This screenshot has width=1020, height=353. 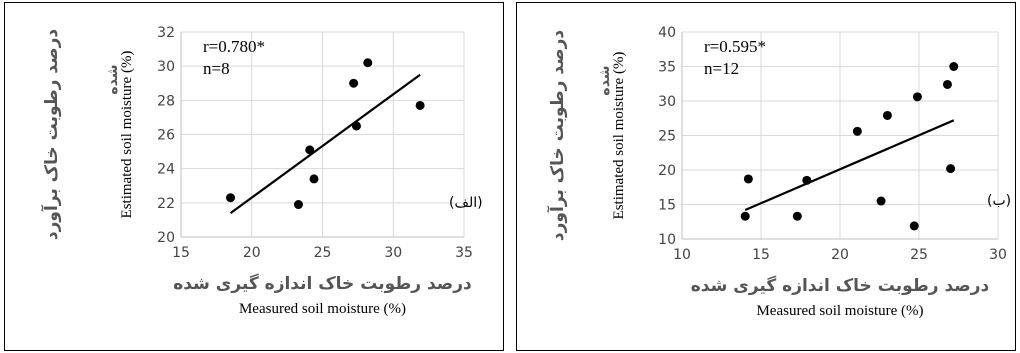 What do you see at coordinates (464, 253) in the screenshot?
I see `x-tick-label: 35` at bounding box center [464, 253].